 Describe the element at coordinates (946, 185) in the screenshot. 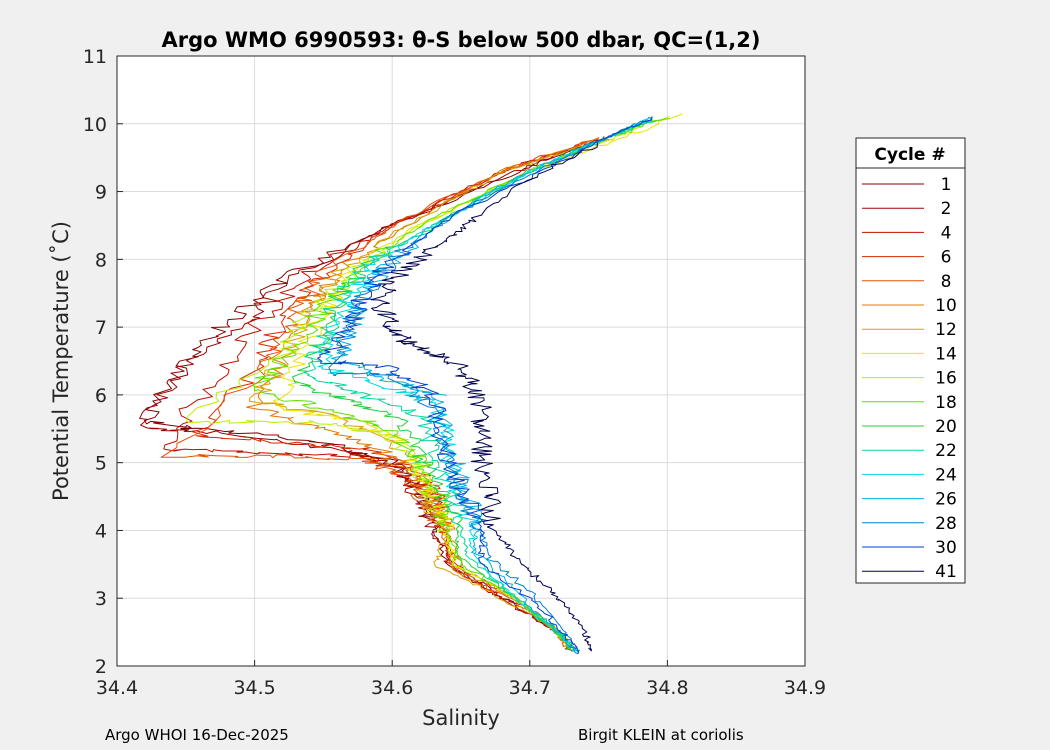

I see `legend-label-cycle-1: 1` at that location.